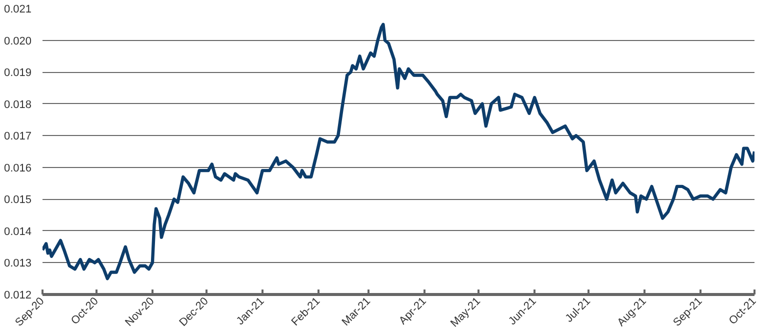 The height and width of the screenshot is (336, 770). I want to click on y-tick-label: 0.018, so click(18, 104).